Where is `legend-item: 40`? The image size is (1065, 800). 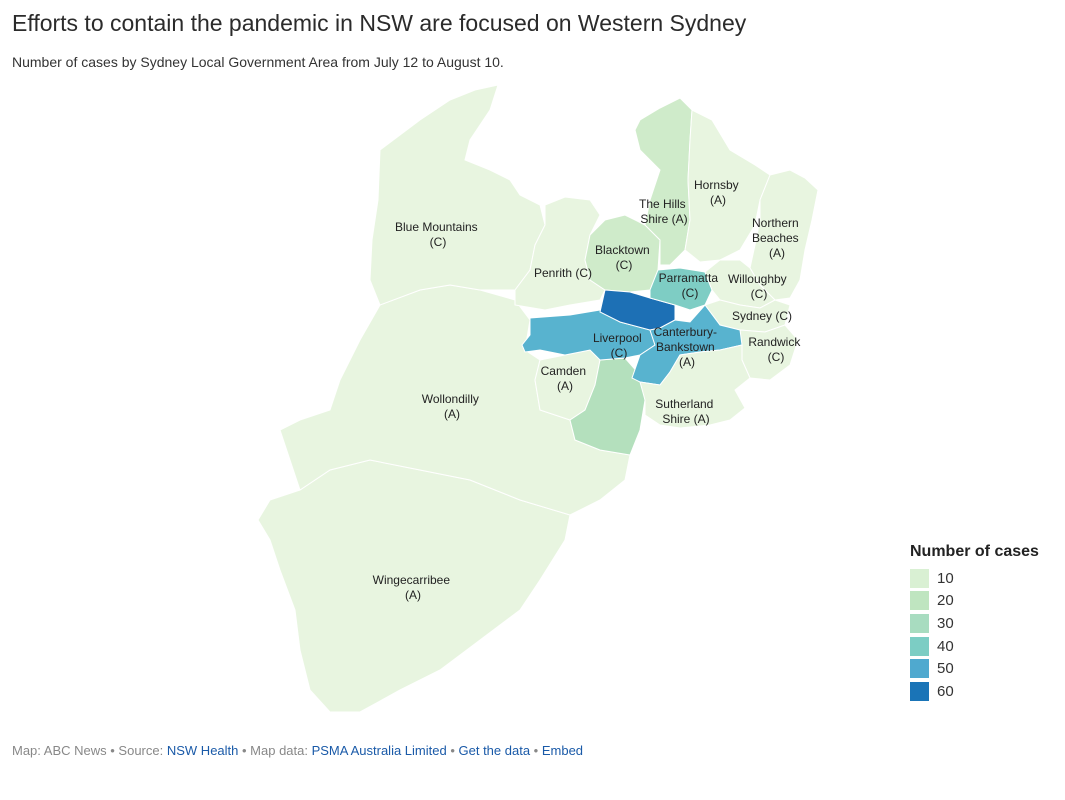 legend-item: 40 is located at coordinates (974, 646).